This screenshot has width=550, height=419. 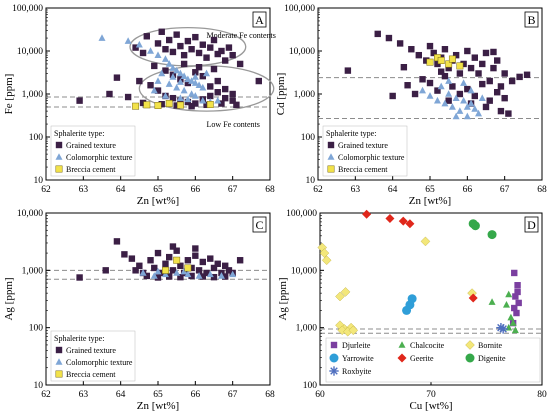 What do you see at coordinates (160, 69) in the screenshot?
I see `series-colomorphic-texture` at bounding box center [160, 69].